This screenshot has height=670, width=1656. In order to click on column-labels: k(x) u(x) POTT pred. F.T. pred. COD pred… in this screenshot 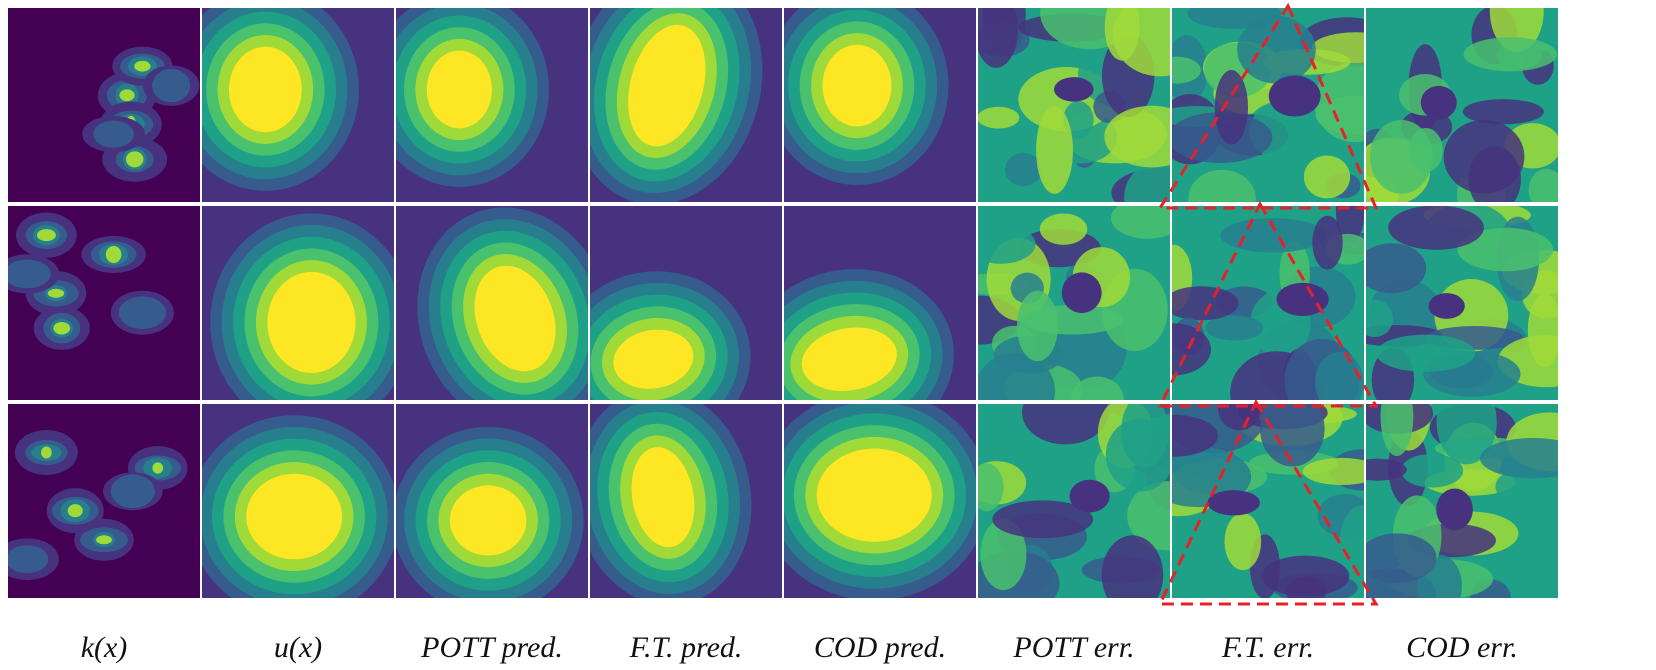, I will do `click(828, 648)`.